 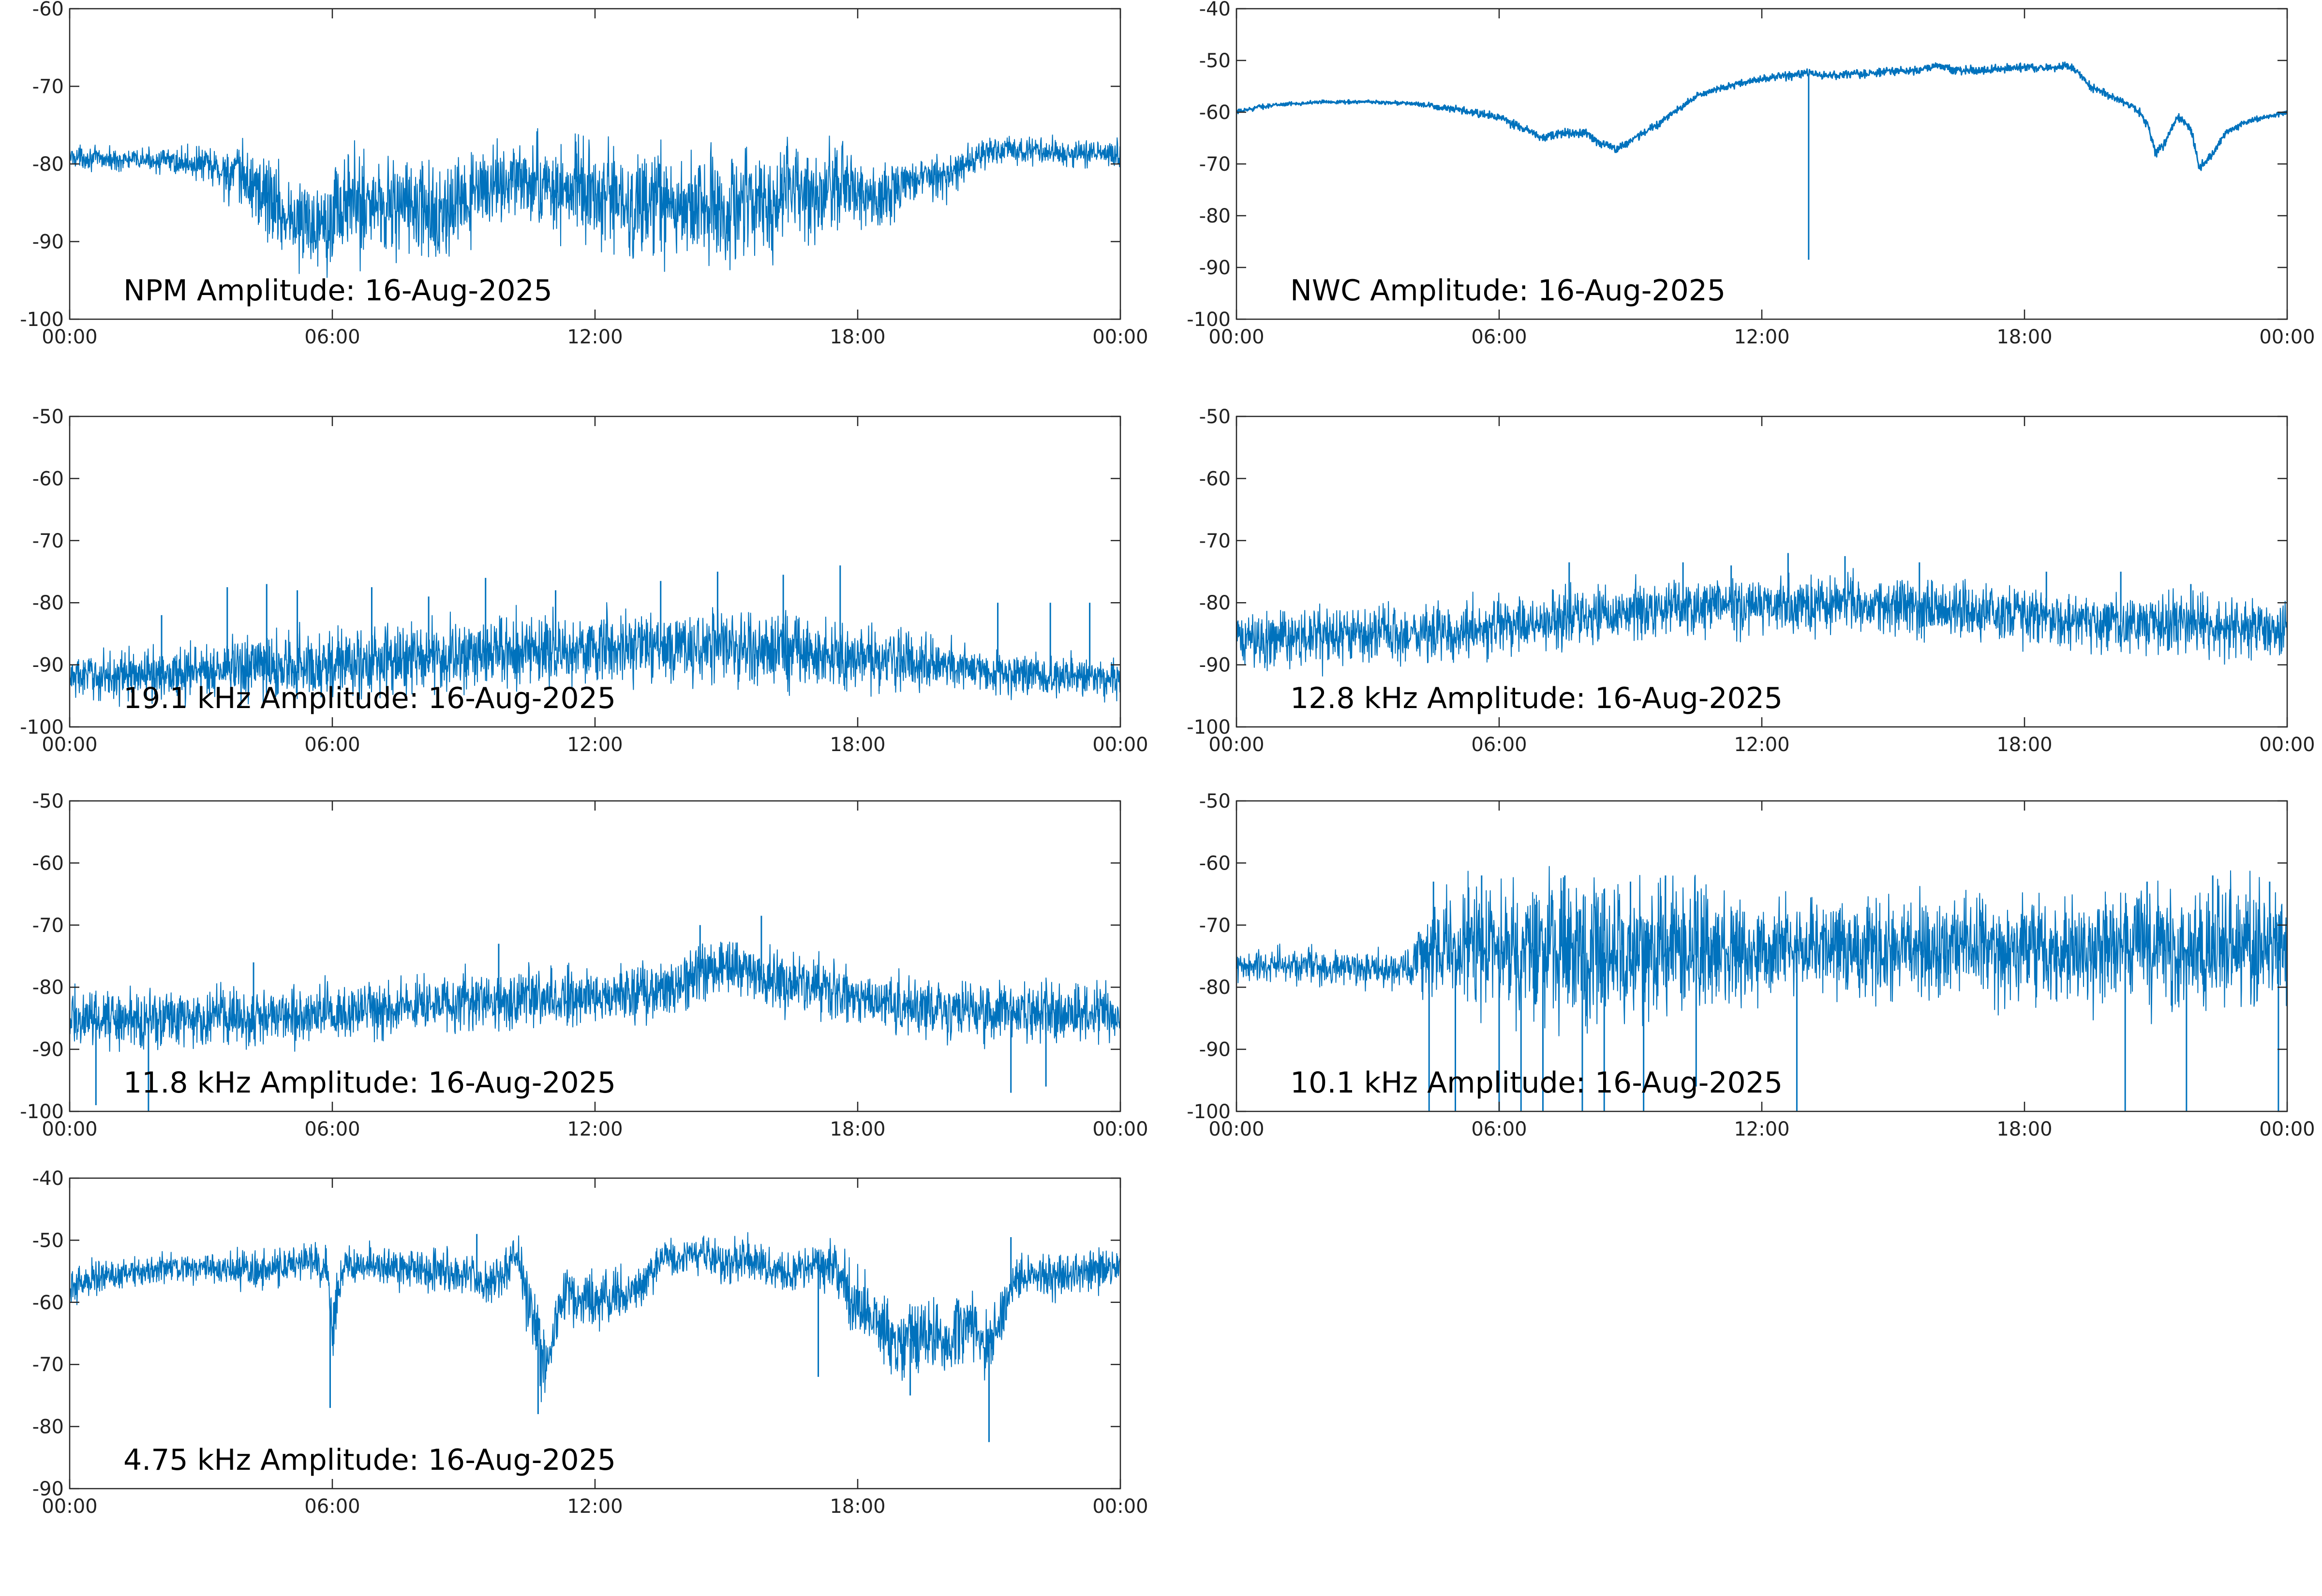 I want to click on panel-title: NPM Amplitude: 16-Aug-2025, so click(x=337, y=291).